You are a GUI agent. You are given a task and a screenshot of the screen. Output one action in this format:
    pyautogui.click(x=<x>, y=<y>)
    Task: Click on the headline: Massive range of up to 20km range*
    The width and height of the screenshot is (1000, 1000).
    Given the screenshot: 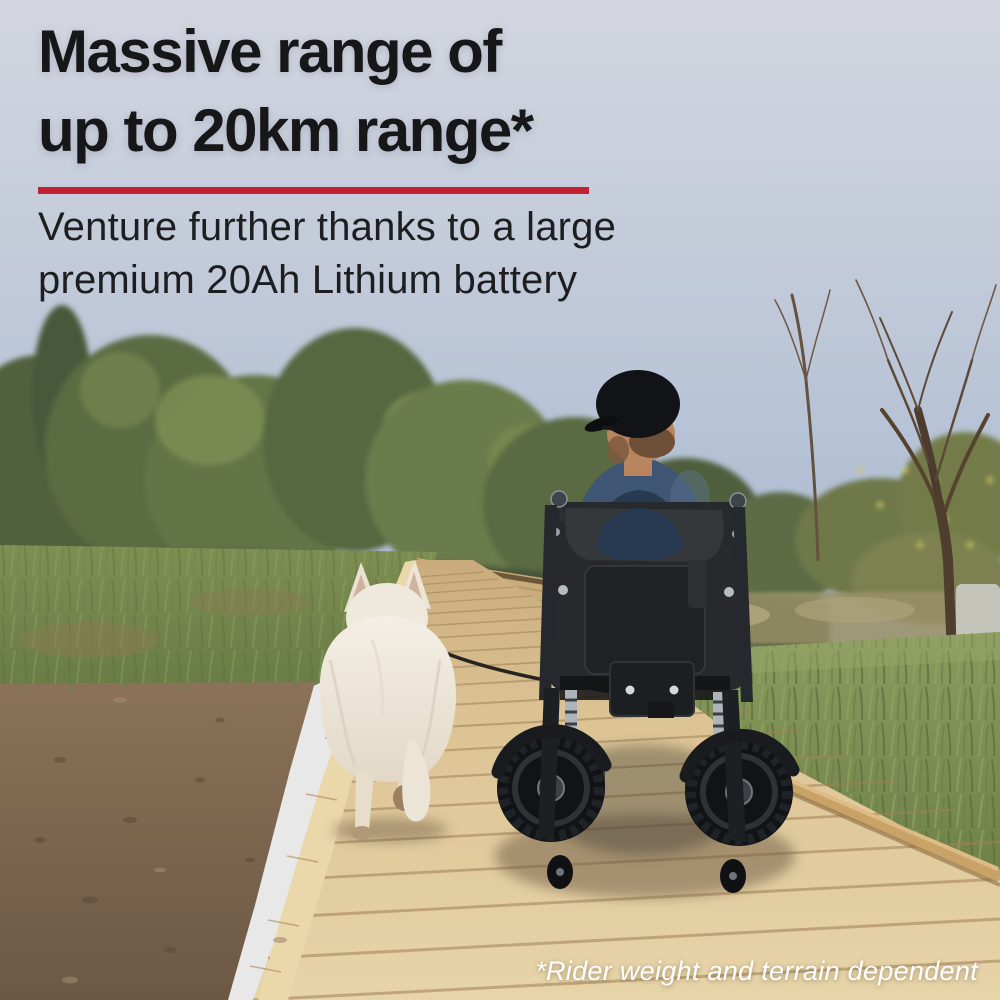 What is the action you would take?
    pyautogui.click(x=286, y=91)
    